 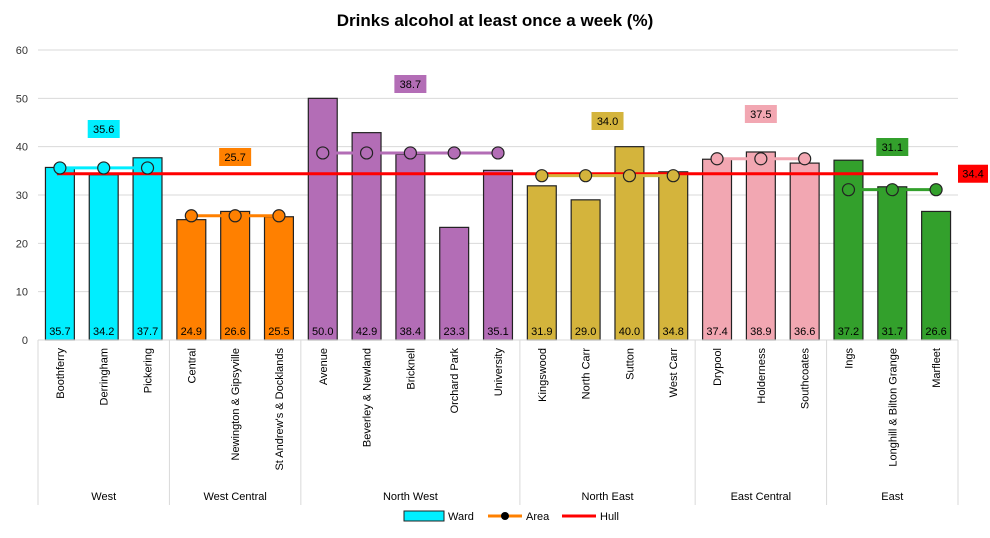 What do you see at coordinates (322, 332) in the screenshot?
I see `bar-data-label: 50.0` at bounding box center [322, 332].